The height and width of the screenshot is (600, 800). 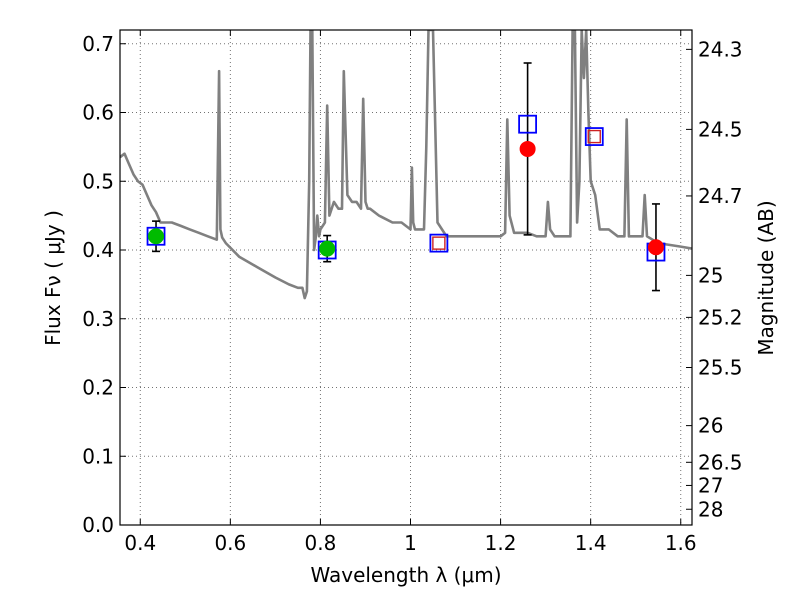 What do you see at coordinates (53, 278) in the screenshot?
I see `y-axis-label: Flux Fν ( μJy )` at bounding box center [53, 278].